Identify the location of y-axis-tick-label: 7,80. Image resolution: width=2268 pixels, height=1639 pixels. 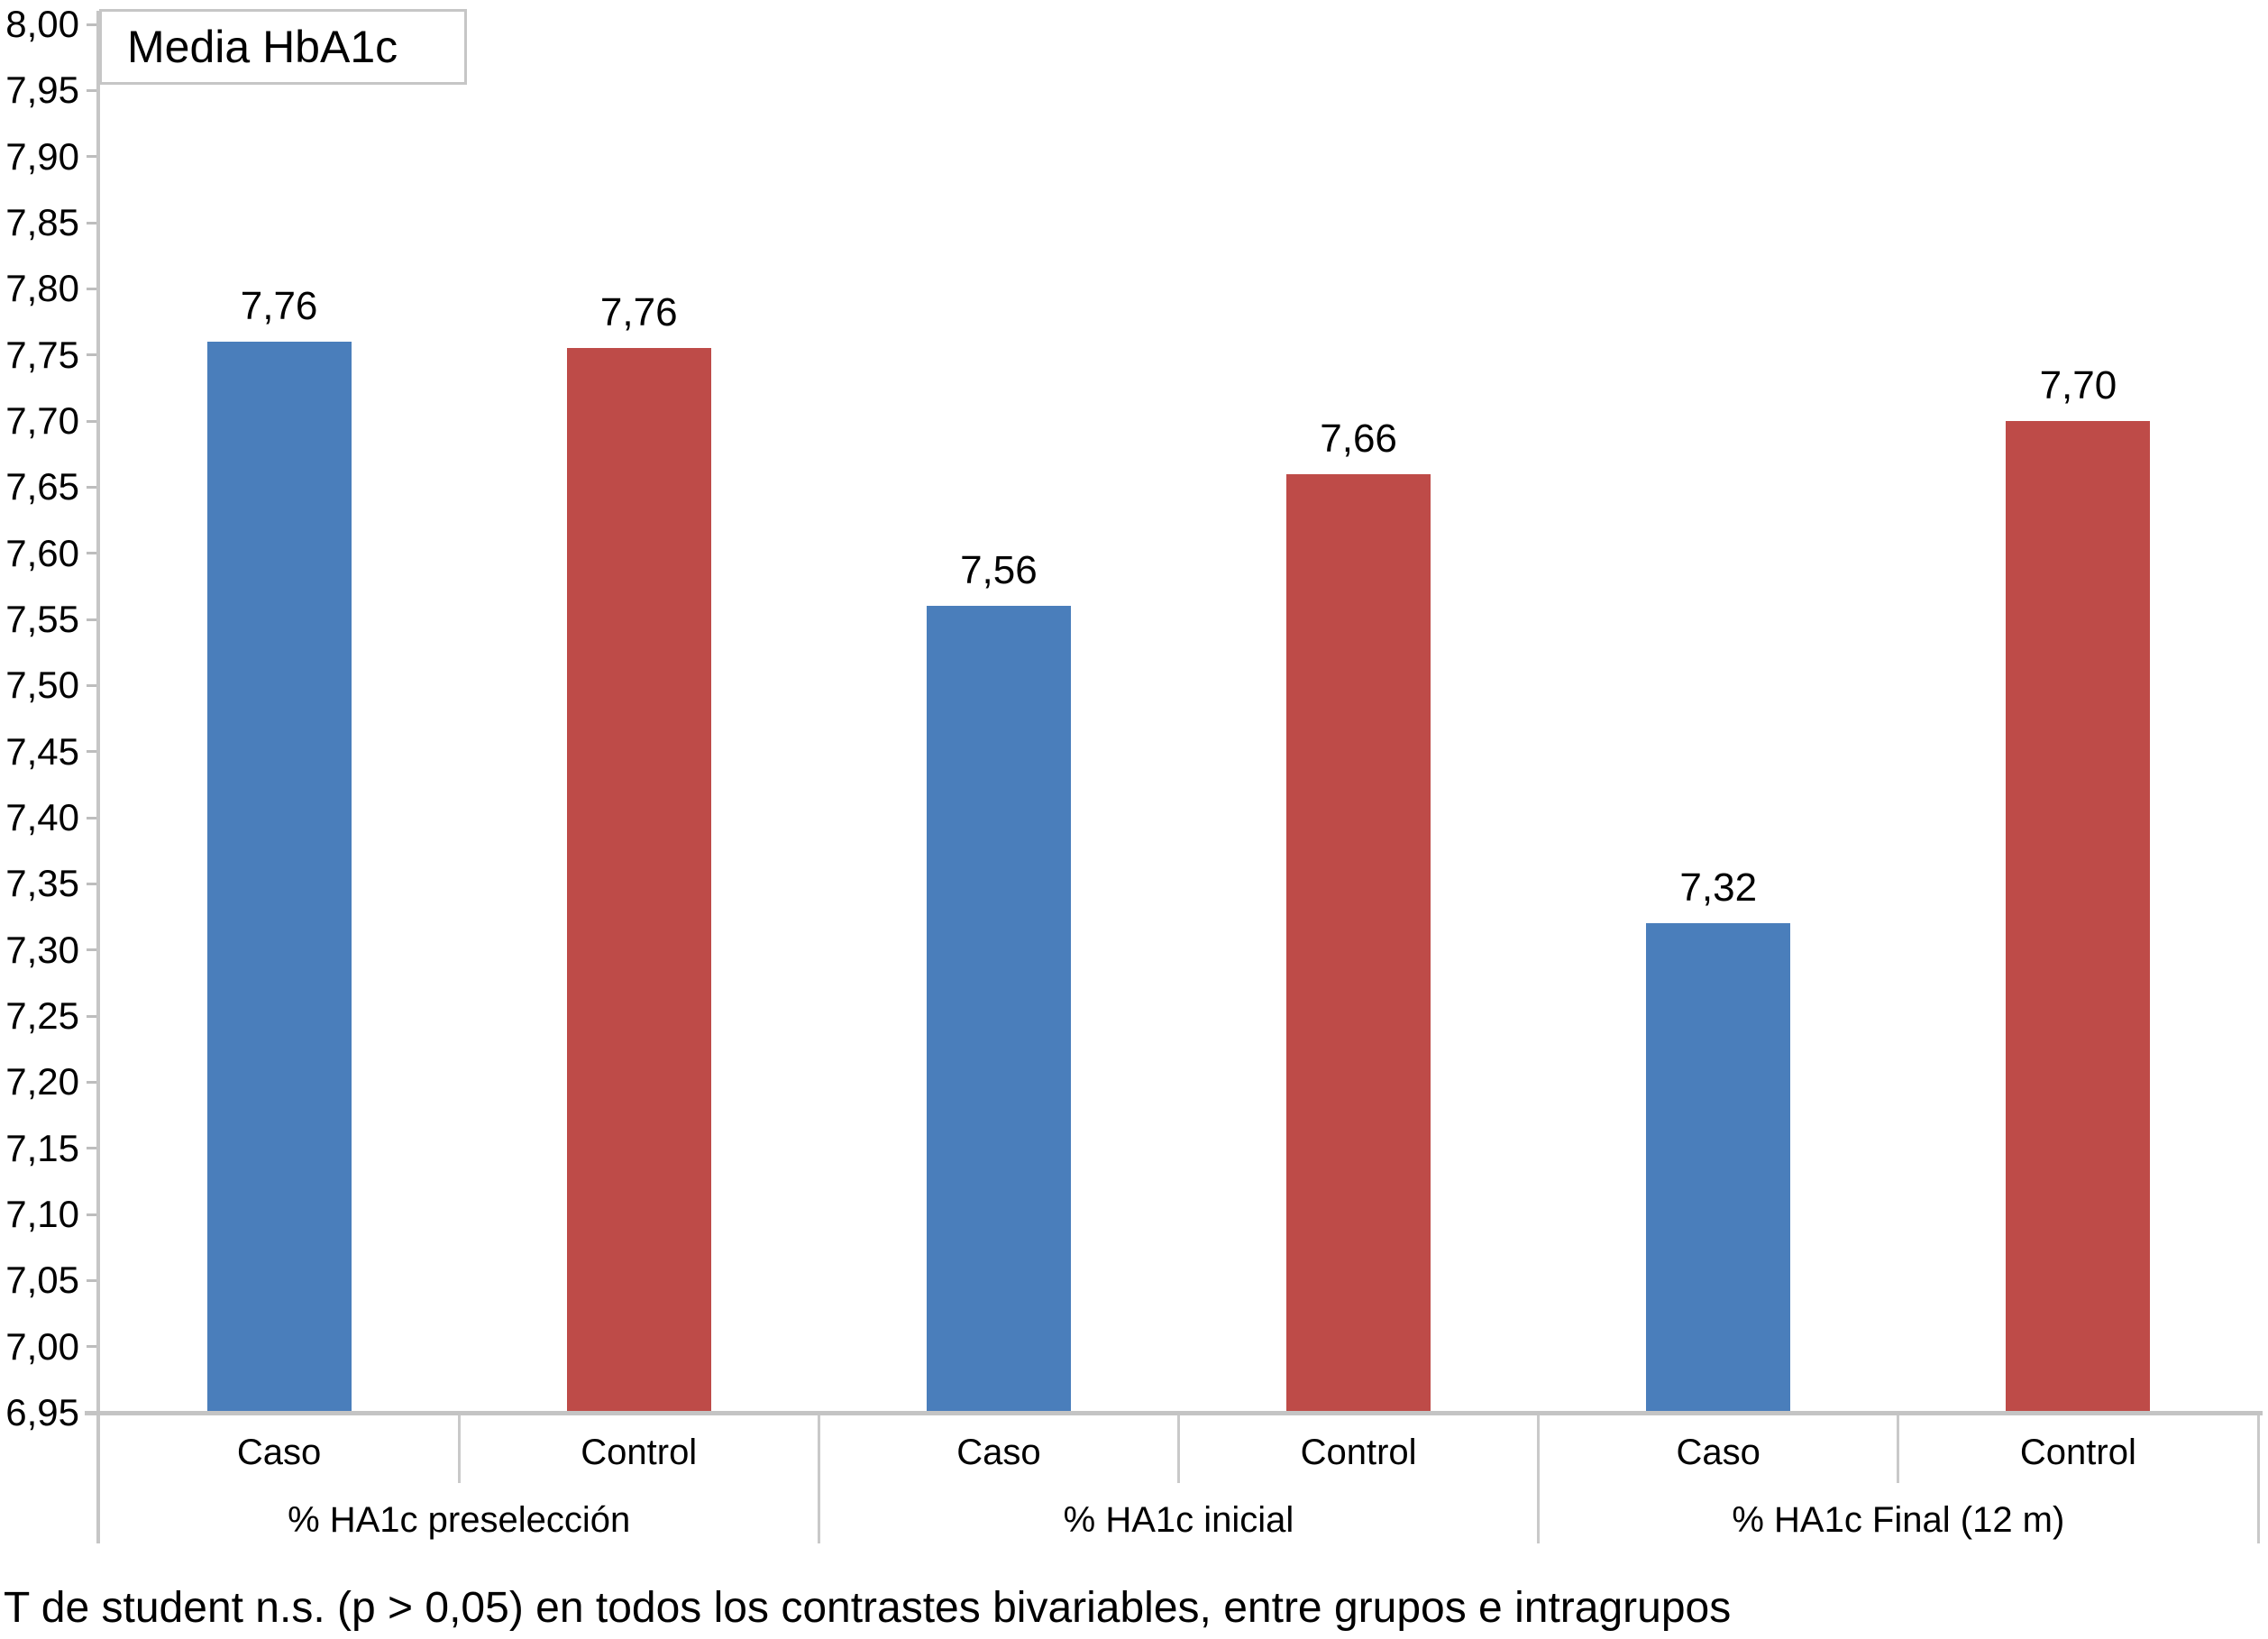
(42, 288).